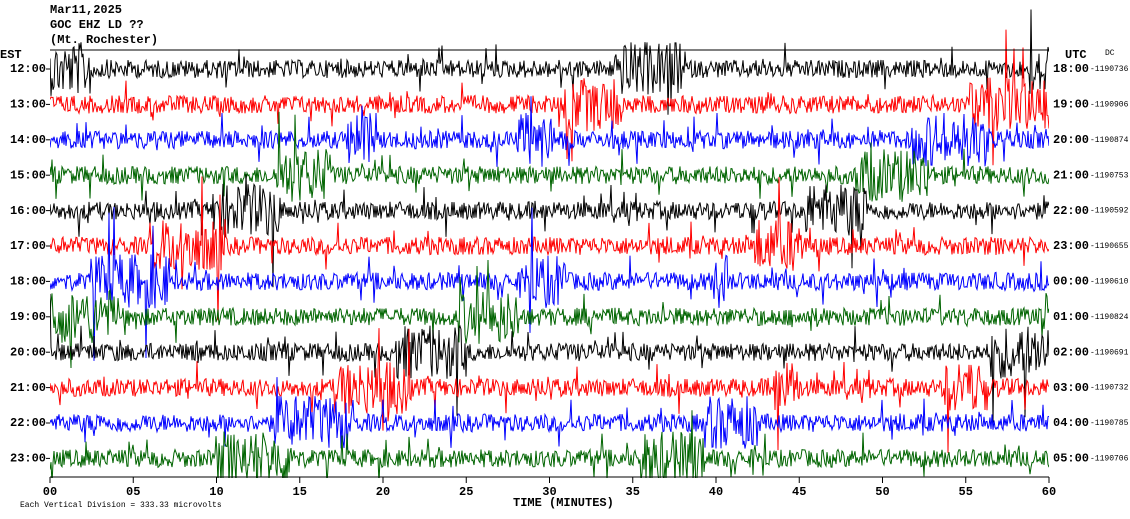  Describe the element at coordinates (383, 492) in the screenshot. I see `x-tick-label: 20` at that location.